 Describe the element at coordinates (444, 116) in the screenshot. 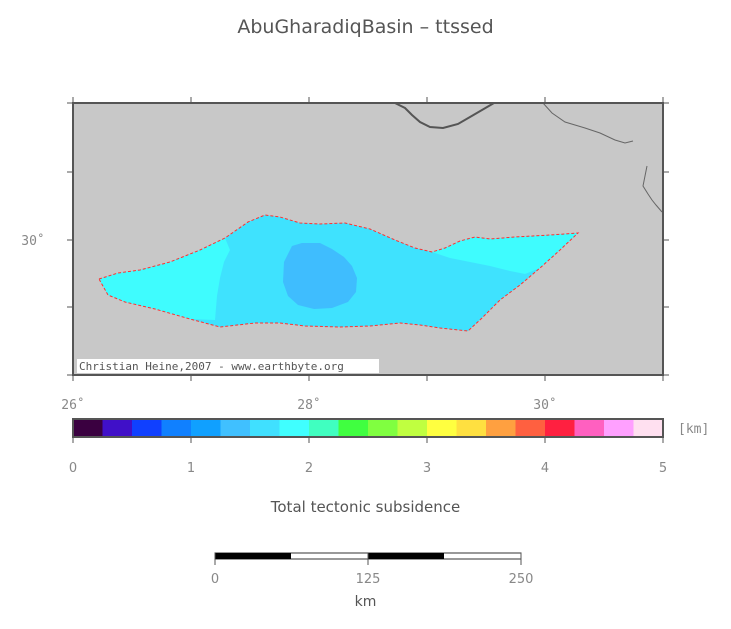

I see `coastline` at that location.